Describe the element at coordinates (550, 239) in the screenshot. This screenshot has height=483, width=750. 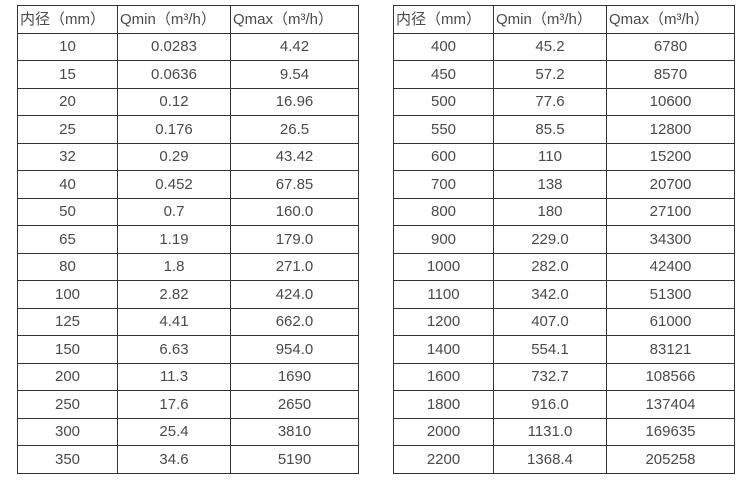
I see `data-cell: 229.0` at that location.